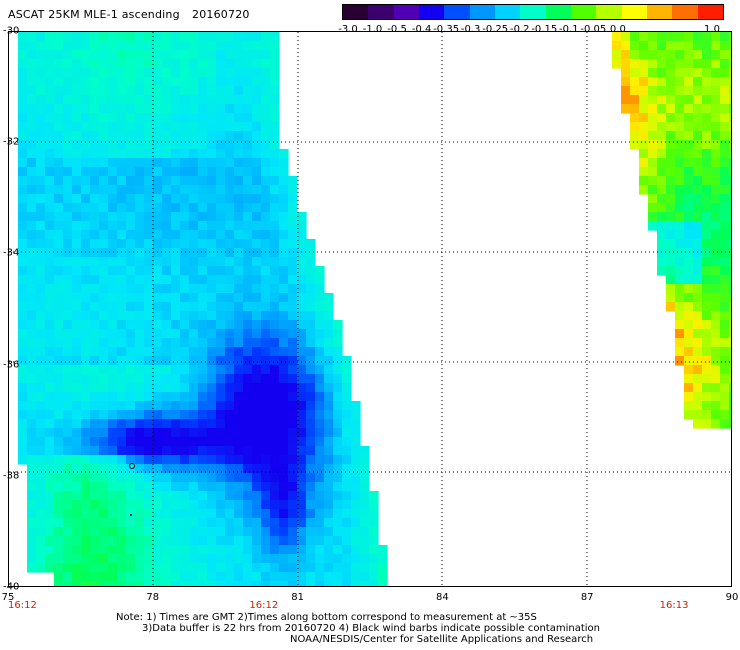  I want to click on color-scale-label: -0.1, so click(569, 29).